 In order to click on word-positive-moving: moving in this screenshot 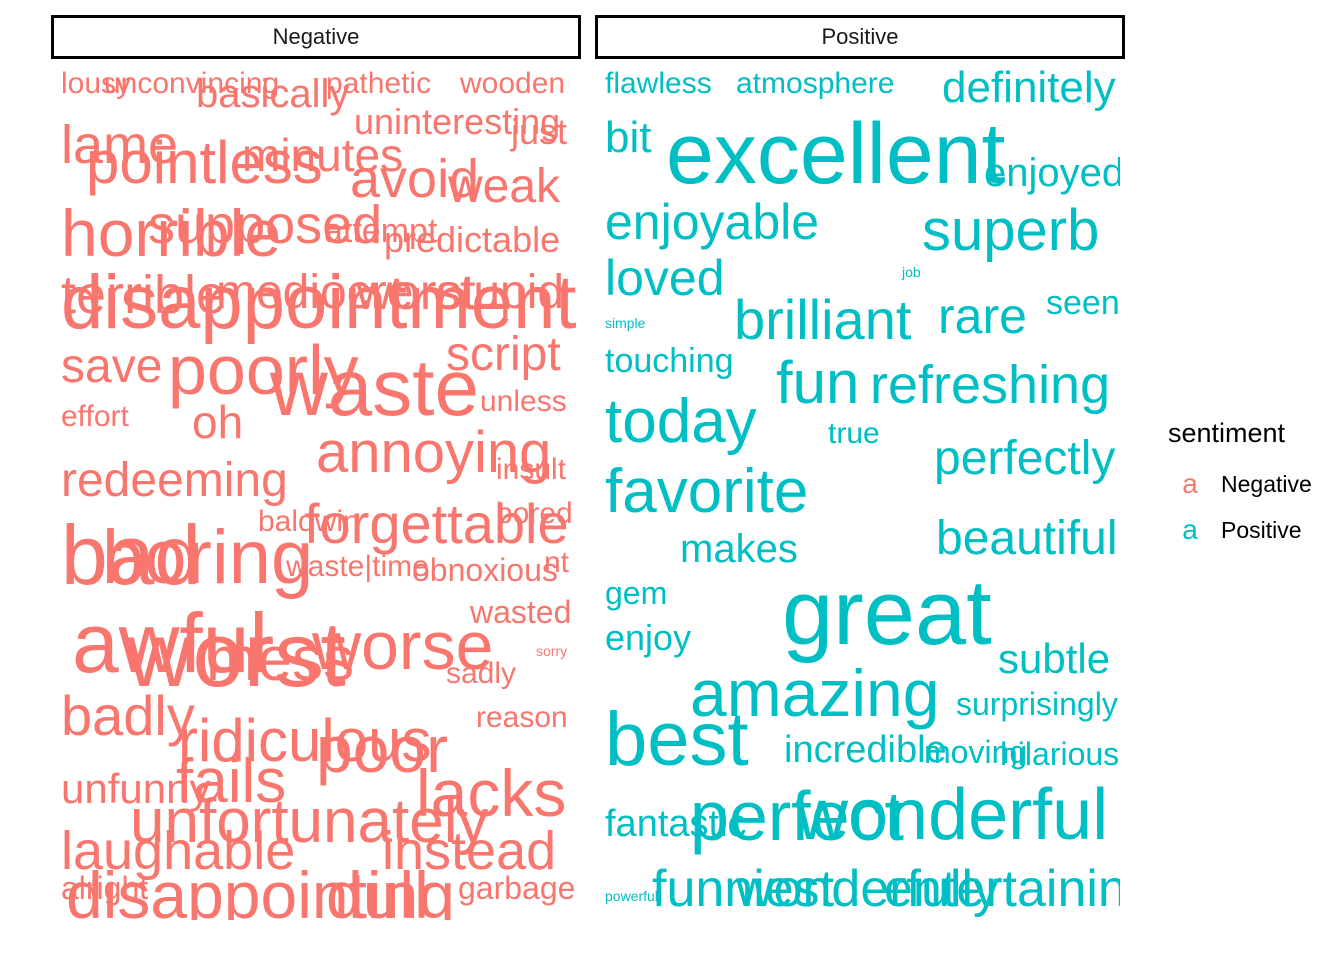, I will do `click(976, 751)`.